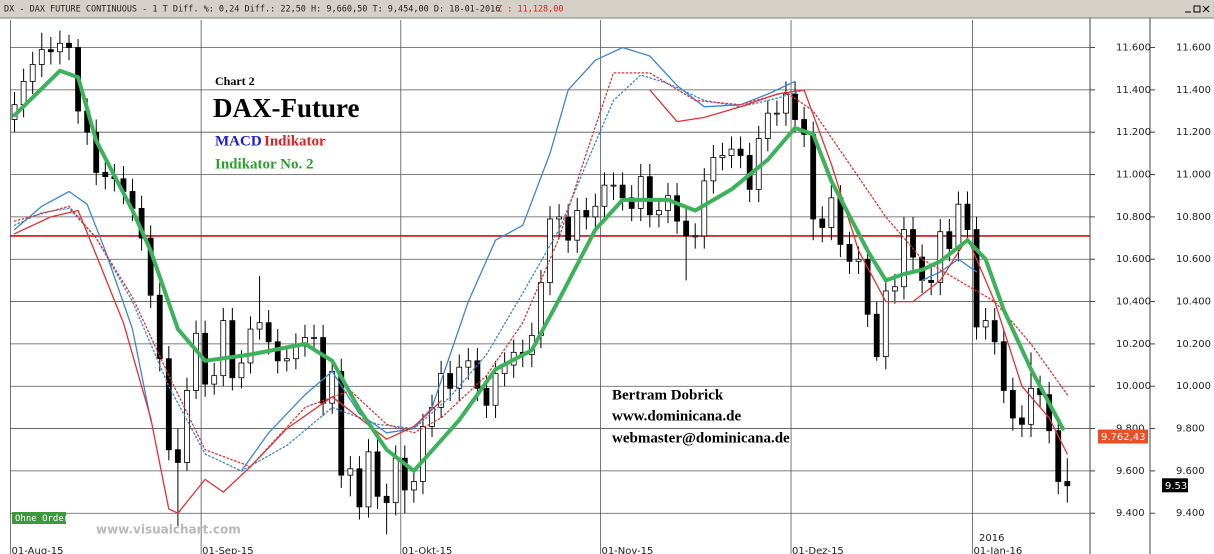  I want to click on x-tick-label: 01-Aug-15, so click(38, 550).